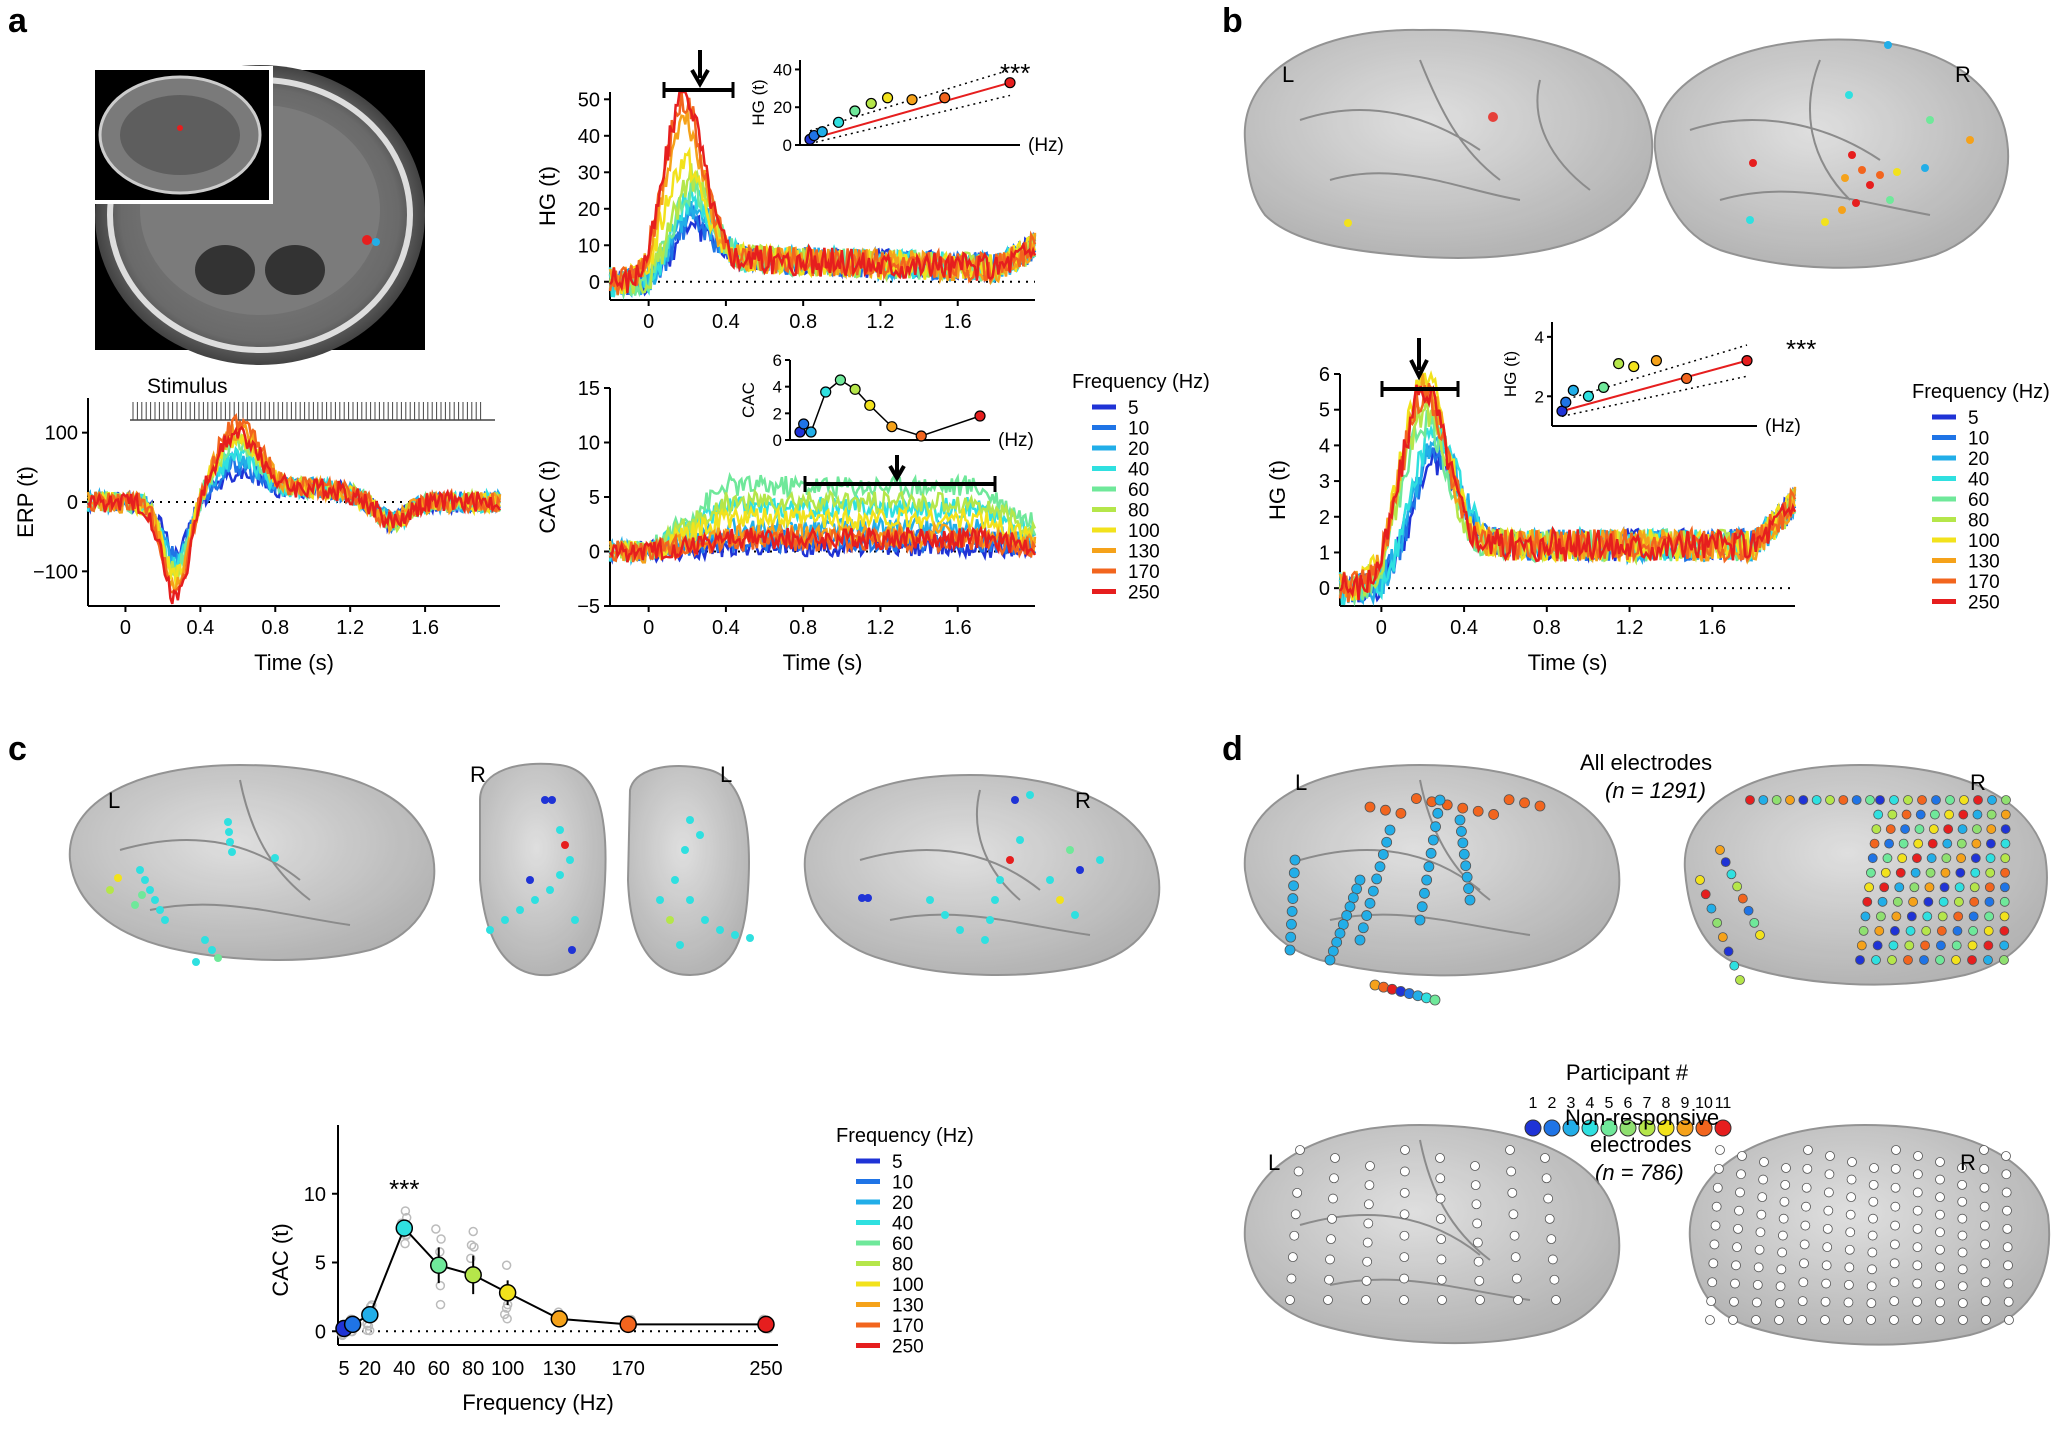  Describe the element at coordinates (887, 98) in the screenshot. I see `inset-point-100hz` at that location.